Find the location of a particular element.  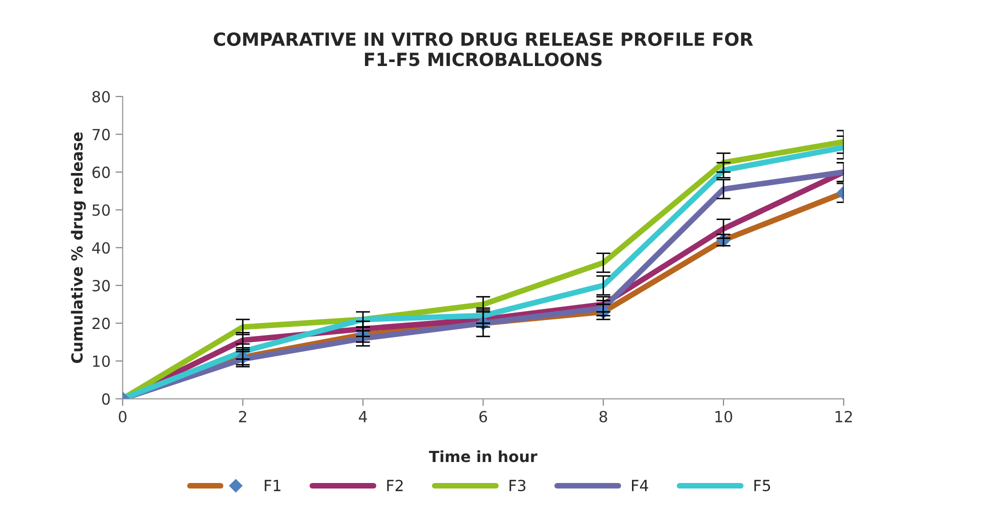

x-tick-label: 12 is located at coordinates (844, 416).